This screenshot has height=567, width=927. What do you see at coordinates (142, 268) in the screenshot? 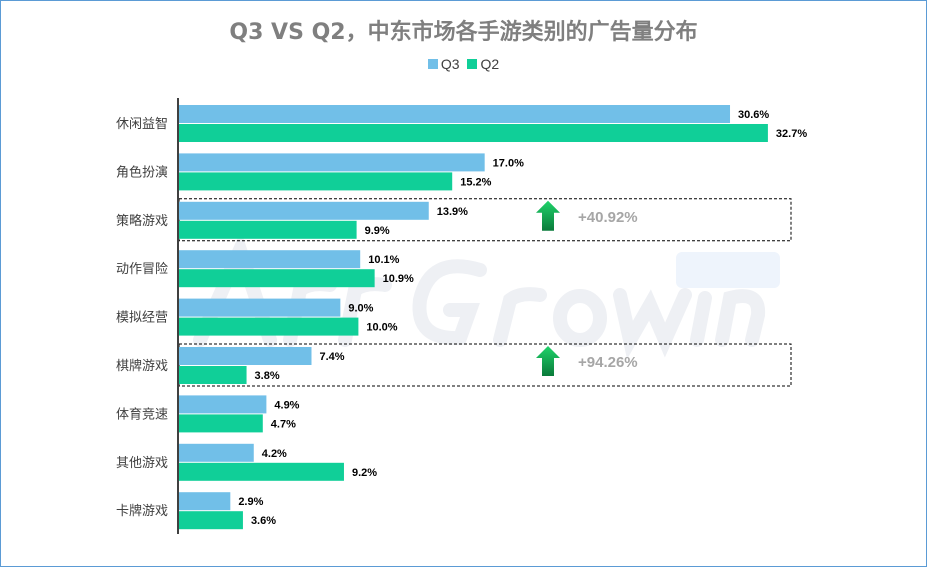
I see `category-label: 动作冒险` at bounding box center [142, 268].